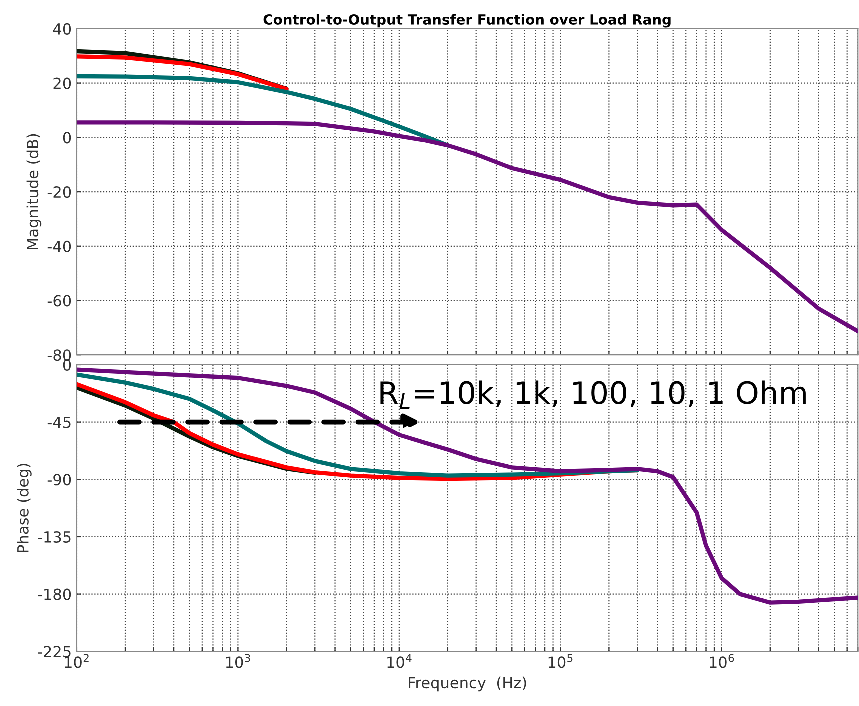 The width and height of the screenshot is (859, 706). I want to click on y-tick-label: -90, so click(60, 480).